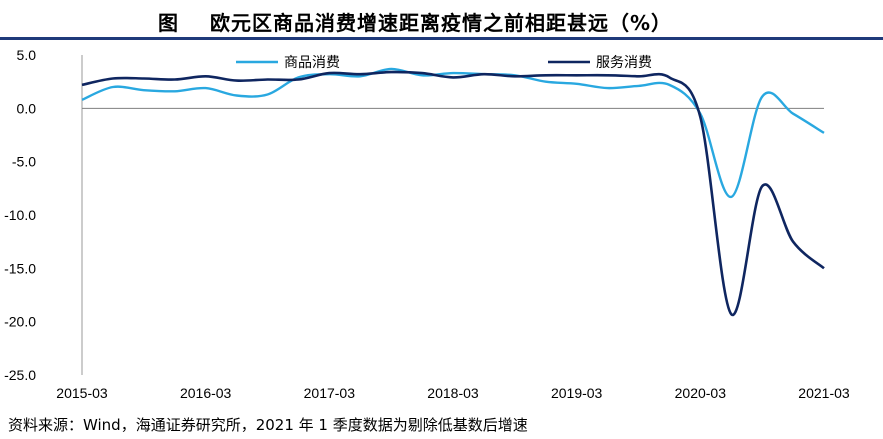 This screenshot has width=883, height=439. What do you see at coordinates (206, 393) in the screenshot?
I see `x-tick-label: 2016-03` at bounding box center [206, 393].